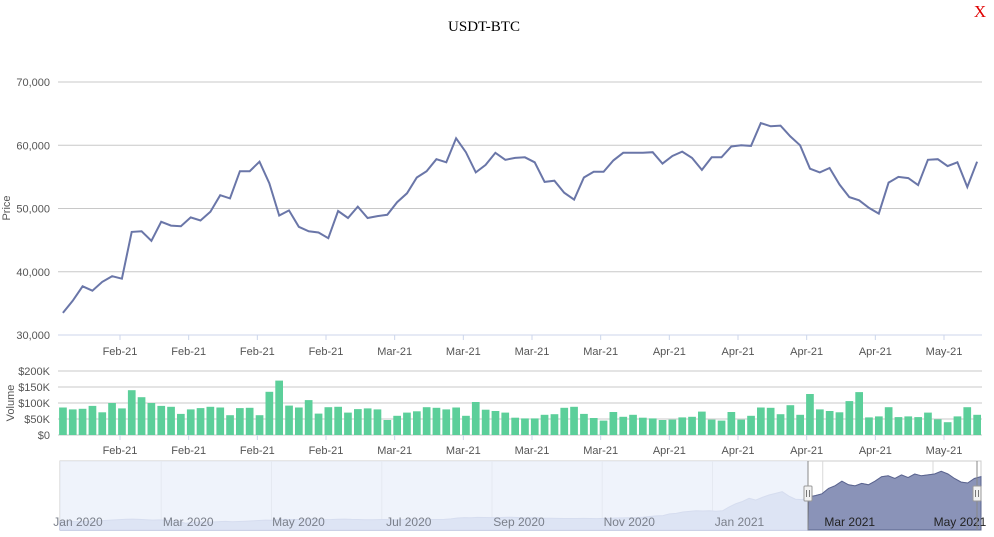  I want to click on navigator-right-handle, so click(977, 495).